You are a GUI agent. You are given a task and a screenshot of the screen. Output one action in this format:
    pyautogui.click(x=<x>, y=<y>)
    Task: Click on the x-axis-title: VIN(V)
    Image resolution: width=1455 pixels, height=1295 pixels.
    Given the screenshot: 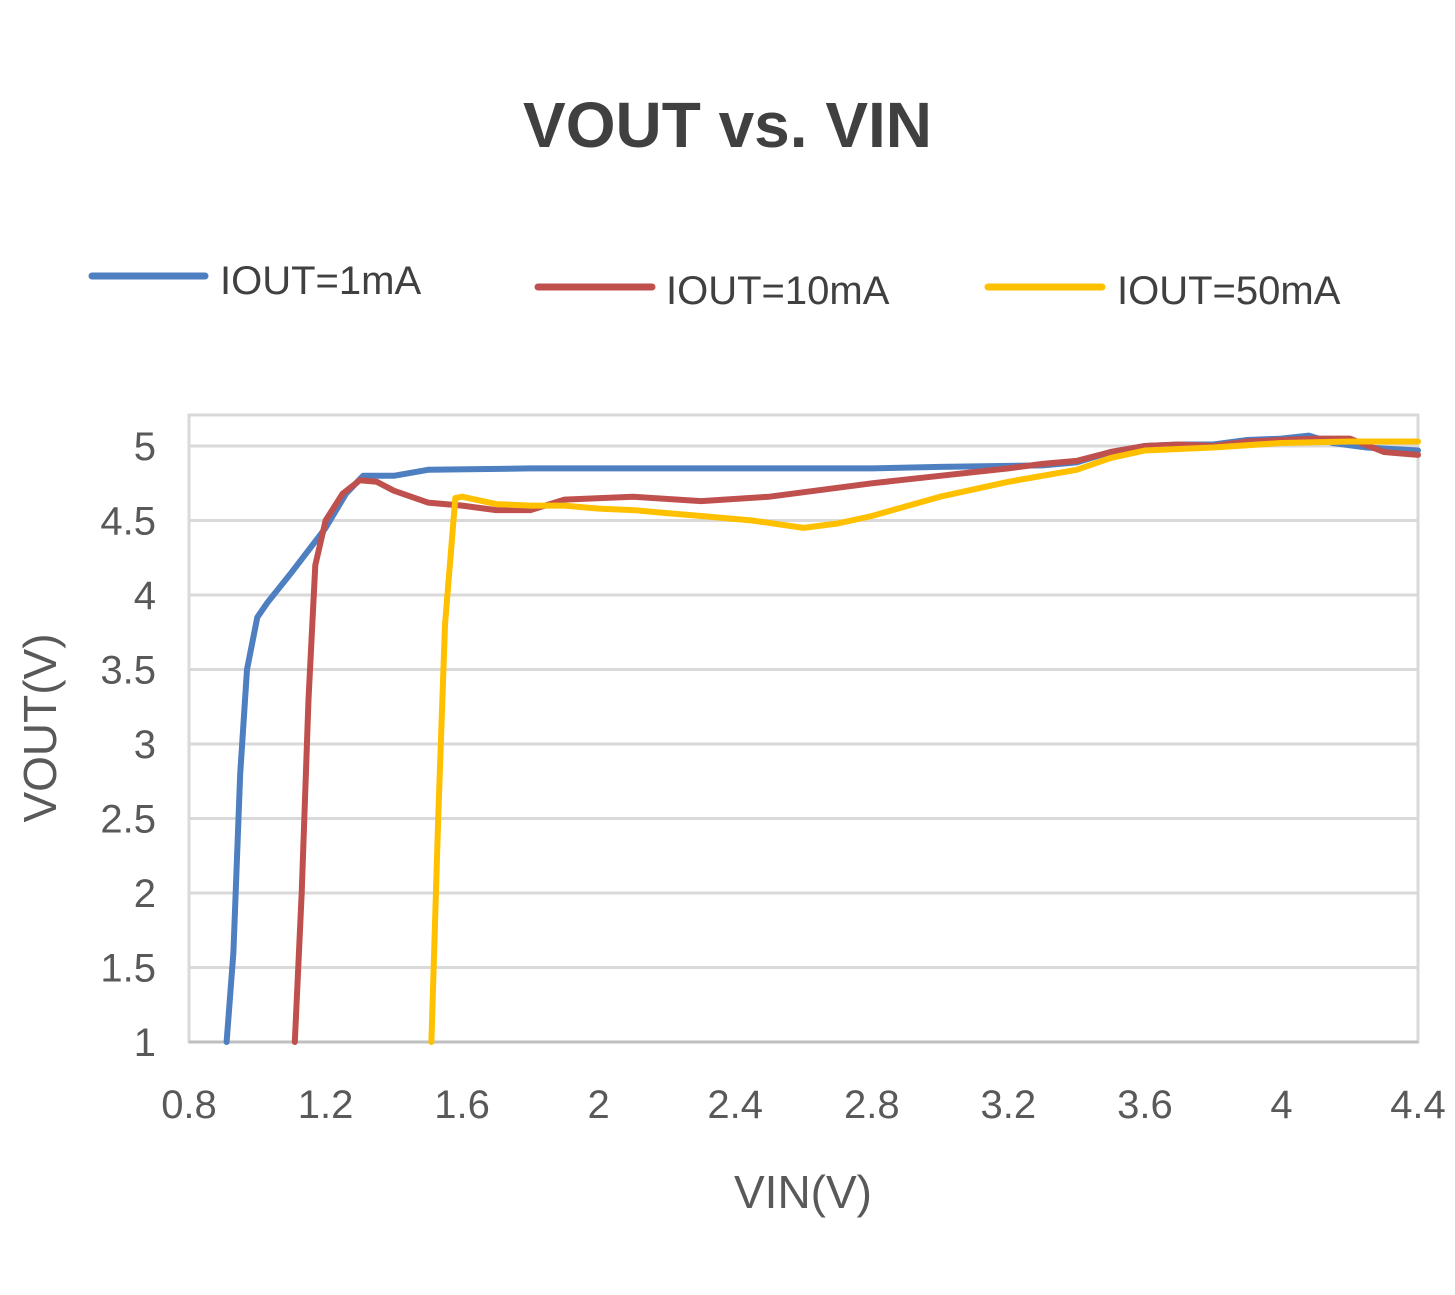 What is the action you would take?
    pyautogui.click(x=803, y=1192)
    